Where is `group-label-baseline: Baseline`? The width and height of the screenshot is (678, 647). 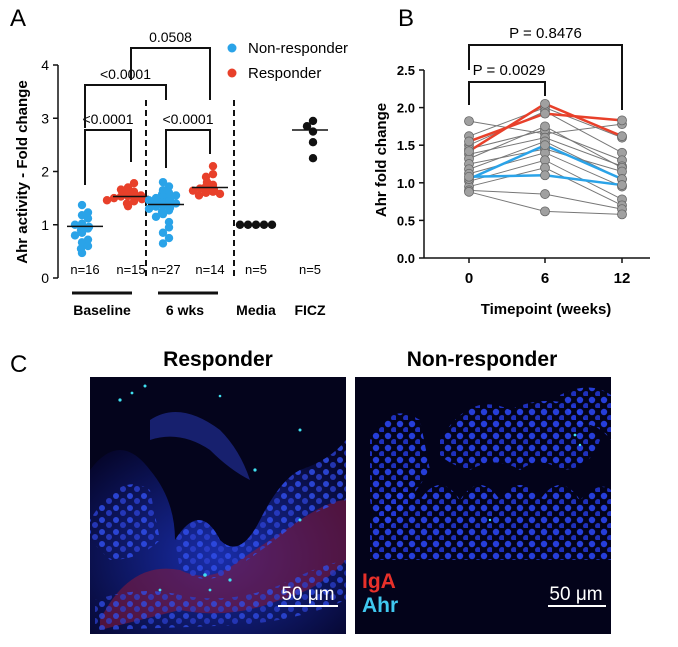 group-label-baseline: Baseline is located at coordinates (102, 310).